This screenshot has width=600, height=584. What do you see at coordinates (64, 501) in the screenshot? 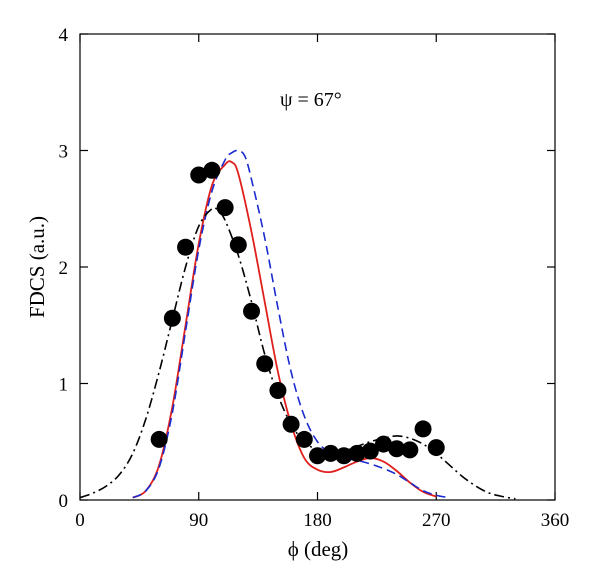
I see `y-tick-label: 0` at bounding box center [64, 501].